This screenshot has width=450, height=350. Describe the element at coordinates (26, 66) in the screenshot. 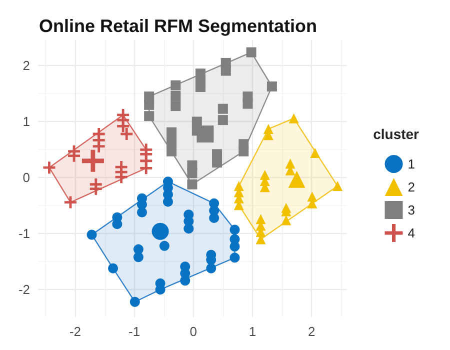

I see `y-tick-label: 2` at that location.